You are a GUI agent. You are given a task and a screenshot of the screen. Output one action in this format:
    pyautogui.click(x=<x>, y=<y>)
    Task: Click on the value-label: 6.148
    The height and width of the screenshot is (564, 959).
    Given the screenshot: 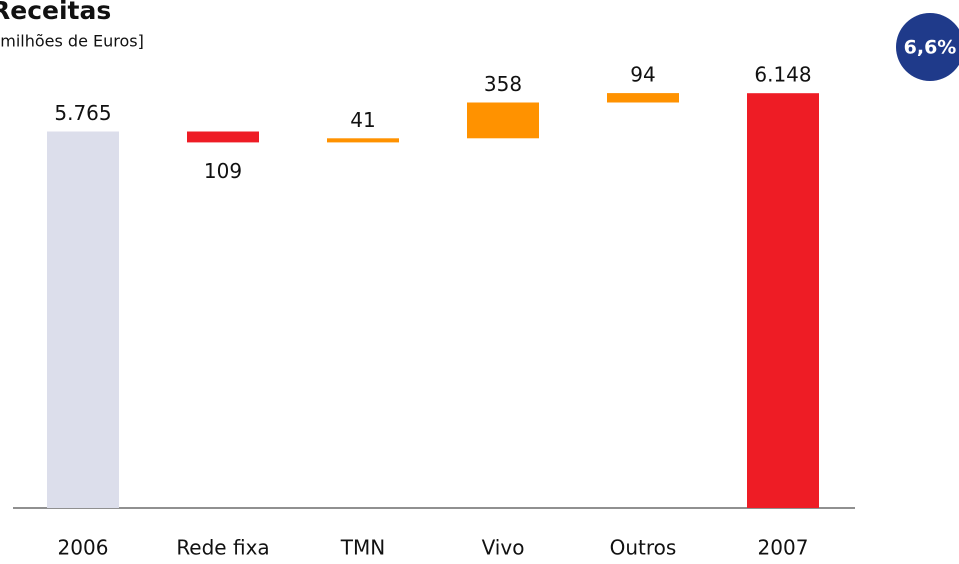 What is the action you would take?
    pyautogui.click(x=782, y=75)
    